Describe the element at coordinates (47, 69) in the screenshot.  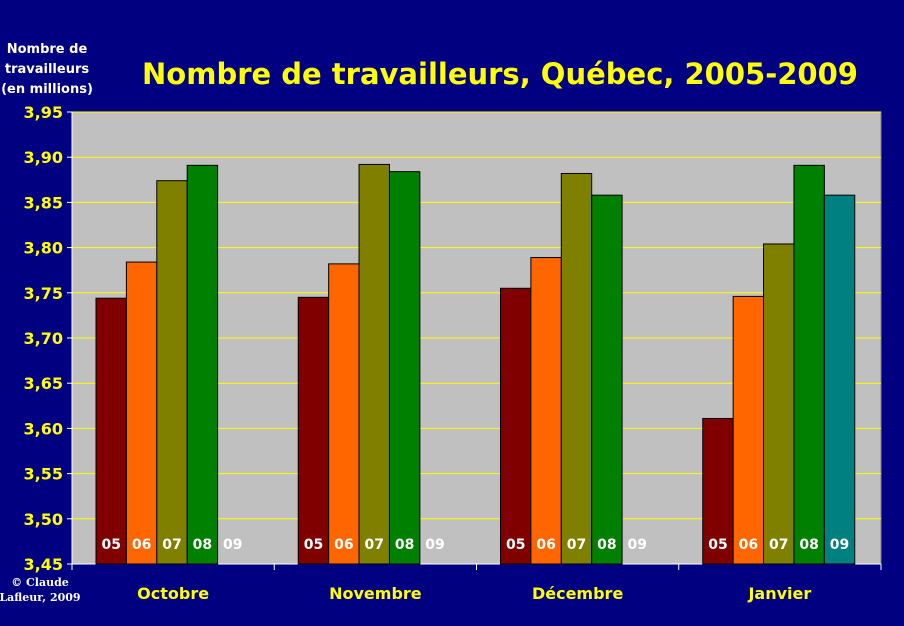
I see `y-axis-label-line-2: travailleurs` at that location.